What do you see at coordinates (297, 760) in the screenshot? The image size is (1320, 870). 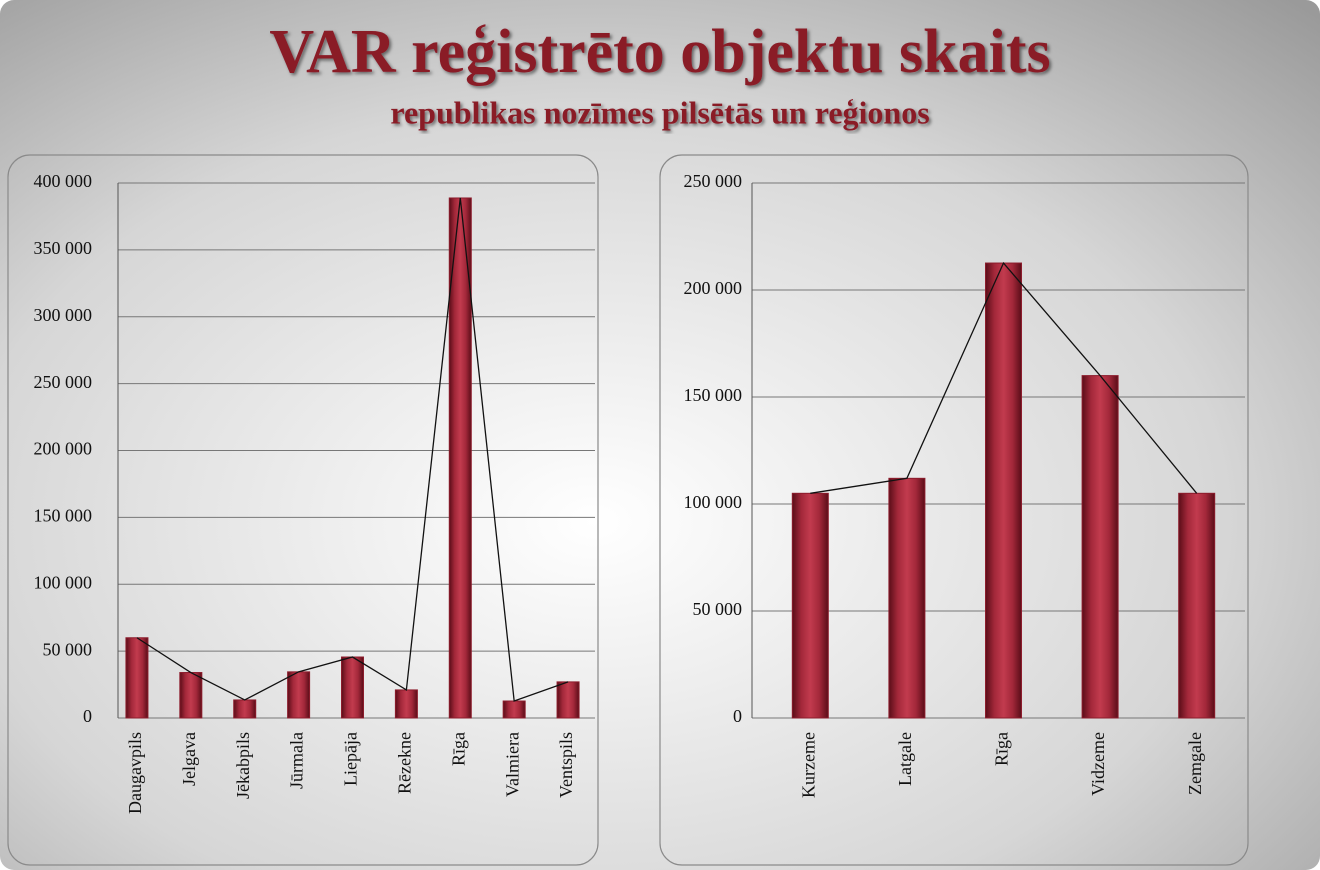 I see `x-tick-label: Jūrmala` at bounding box center [297, 760].